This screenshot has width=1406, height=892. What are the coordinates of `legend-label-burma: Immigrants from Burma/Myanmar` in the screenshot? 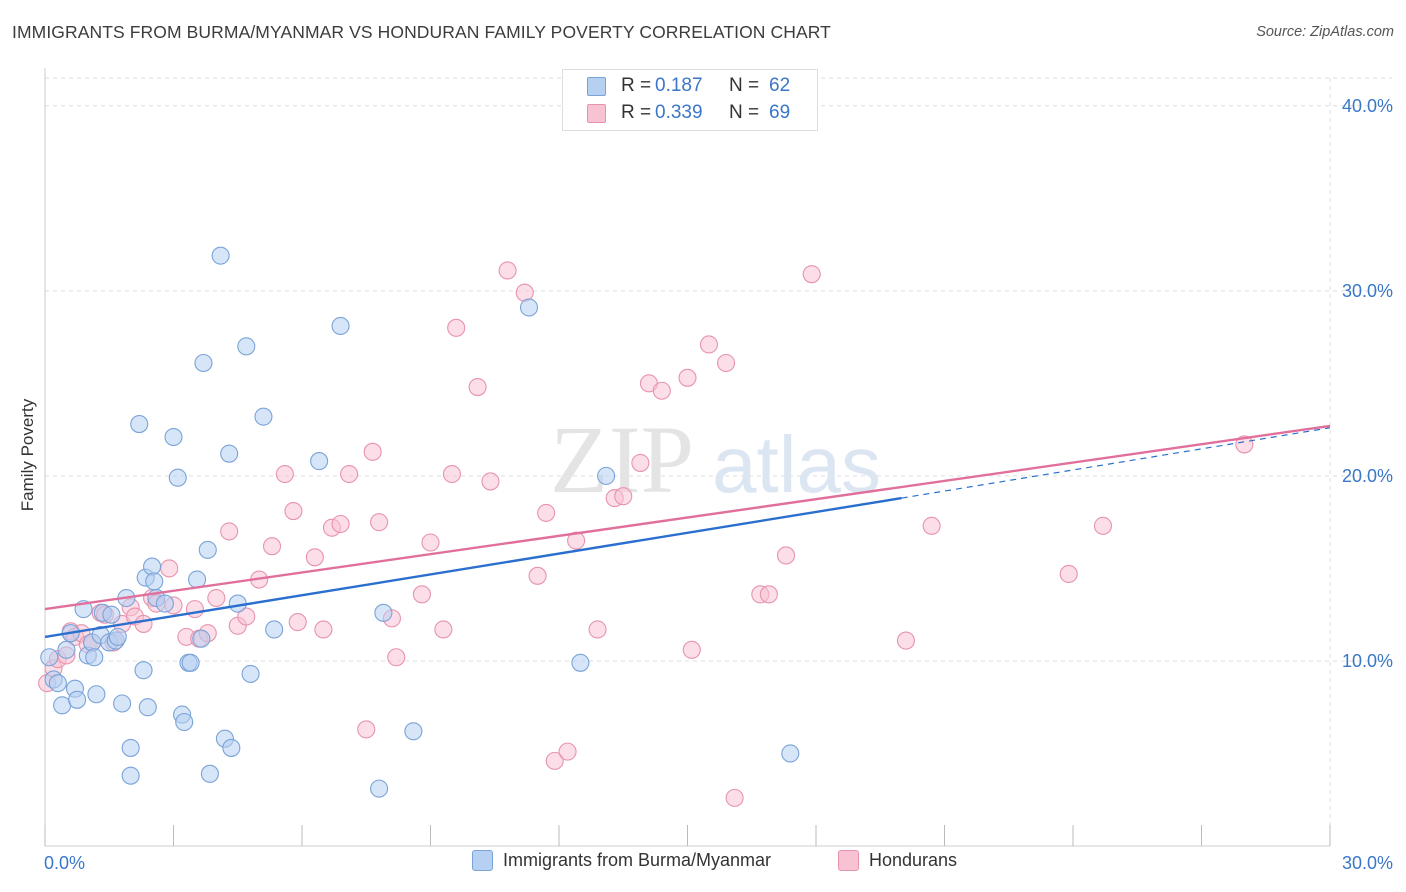 It's located at (637, 860).